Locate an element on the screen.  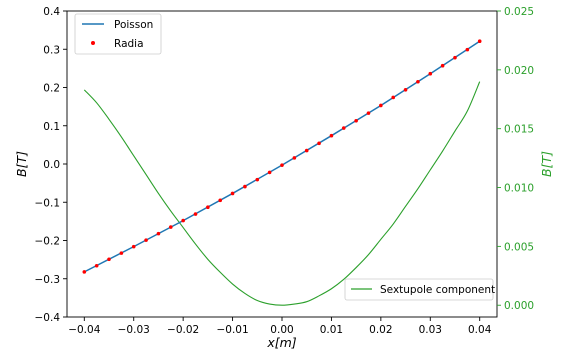
y-left-tick-label: 0.2 is located at coordinates (51, 89).